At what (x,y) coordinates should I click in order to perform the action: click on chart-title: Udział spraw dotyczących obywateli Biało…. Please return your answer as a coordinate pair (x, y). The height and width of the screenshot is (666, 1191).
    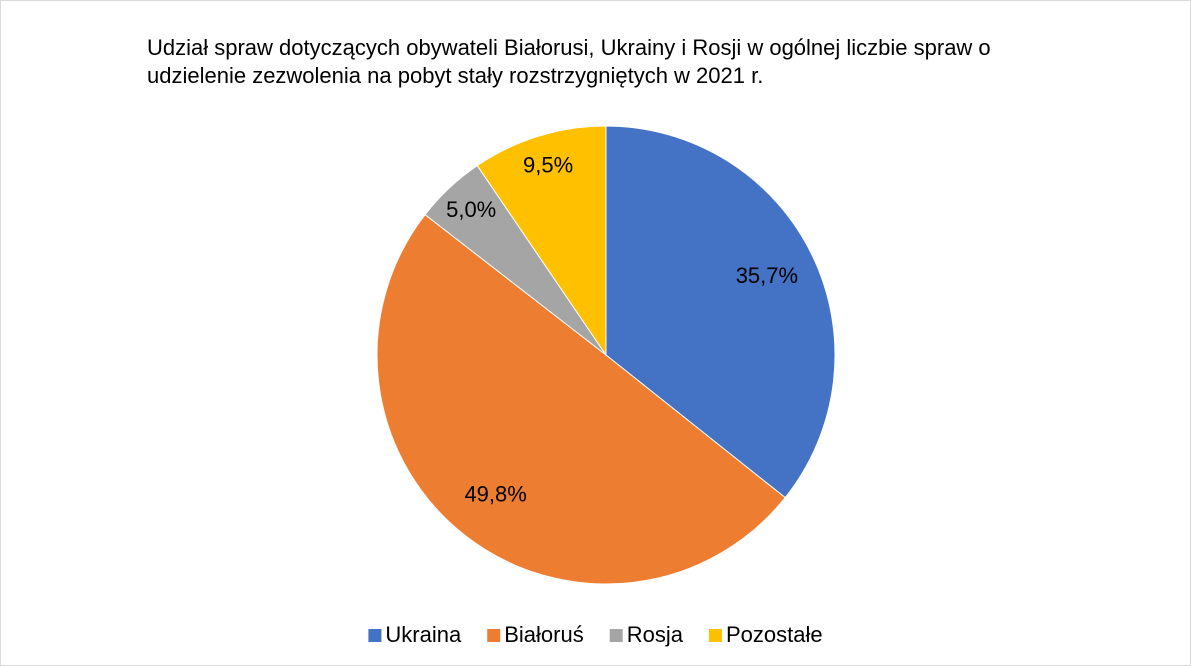
    Looking at the image, I should click on (569, 61).